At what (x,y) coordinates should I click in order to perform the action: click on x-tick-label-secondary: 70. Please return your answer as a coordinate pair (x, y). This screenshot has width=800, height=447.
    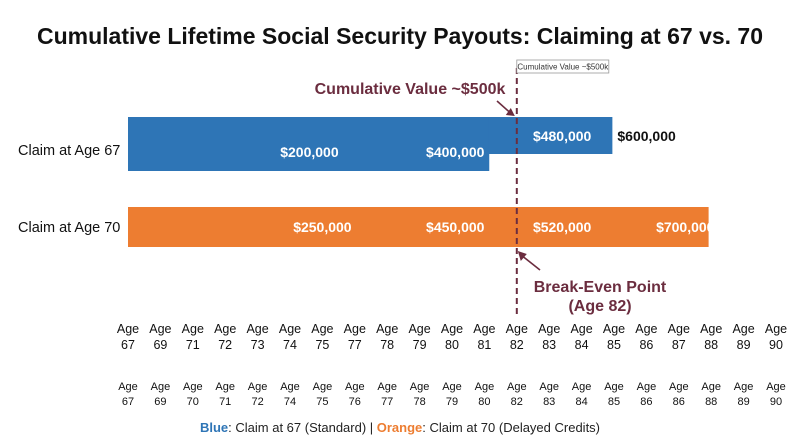
    Looking at the image, I should click on (193, 402).